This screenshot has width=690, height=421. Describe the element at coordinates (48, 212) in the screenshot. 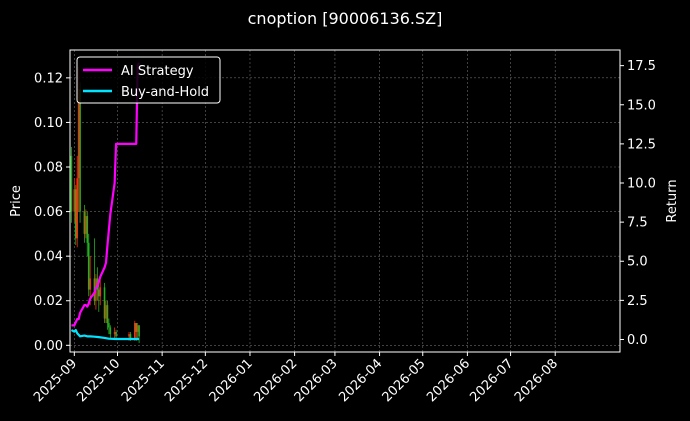

I see `left-tick-label: 0.06` at that location.